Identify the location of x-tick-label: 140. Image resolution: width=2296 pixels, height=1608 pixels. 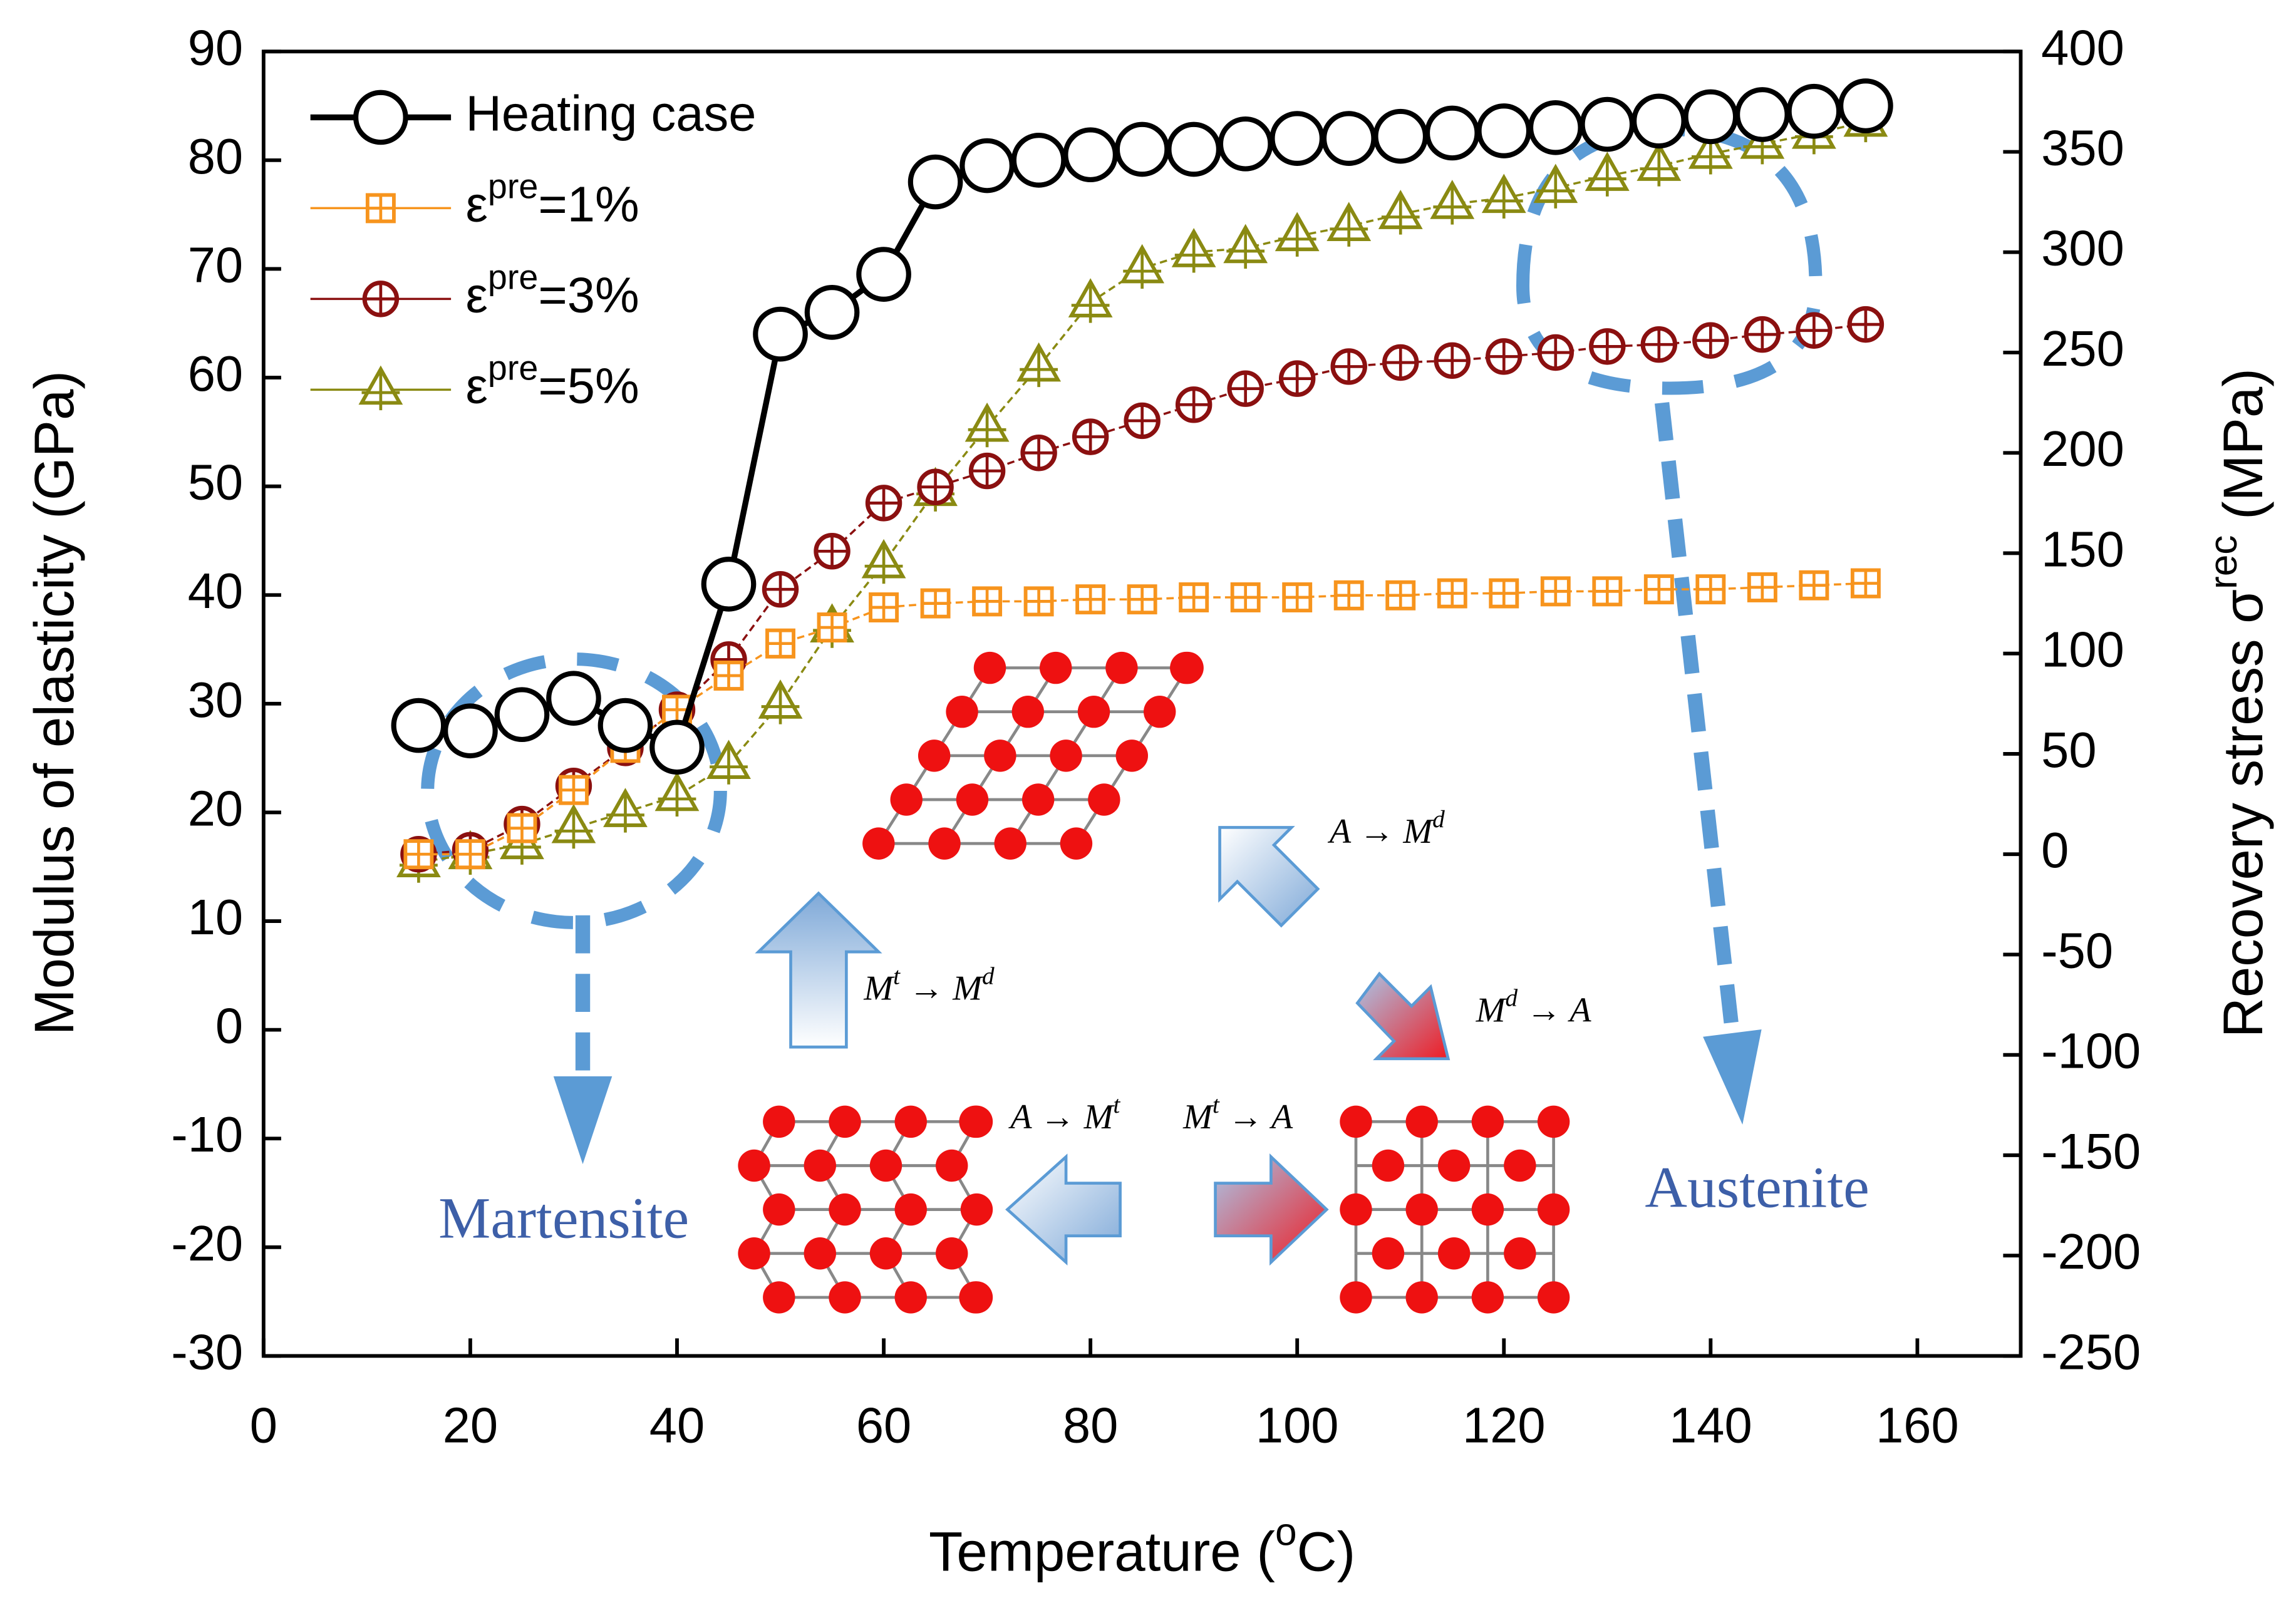
(1710, 1425).